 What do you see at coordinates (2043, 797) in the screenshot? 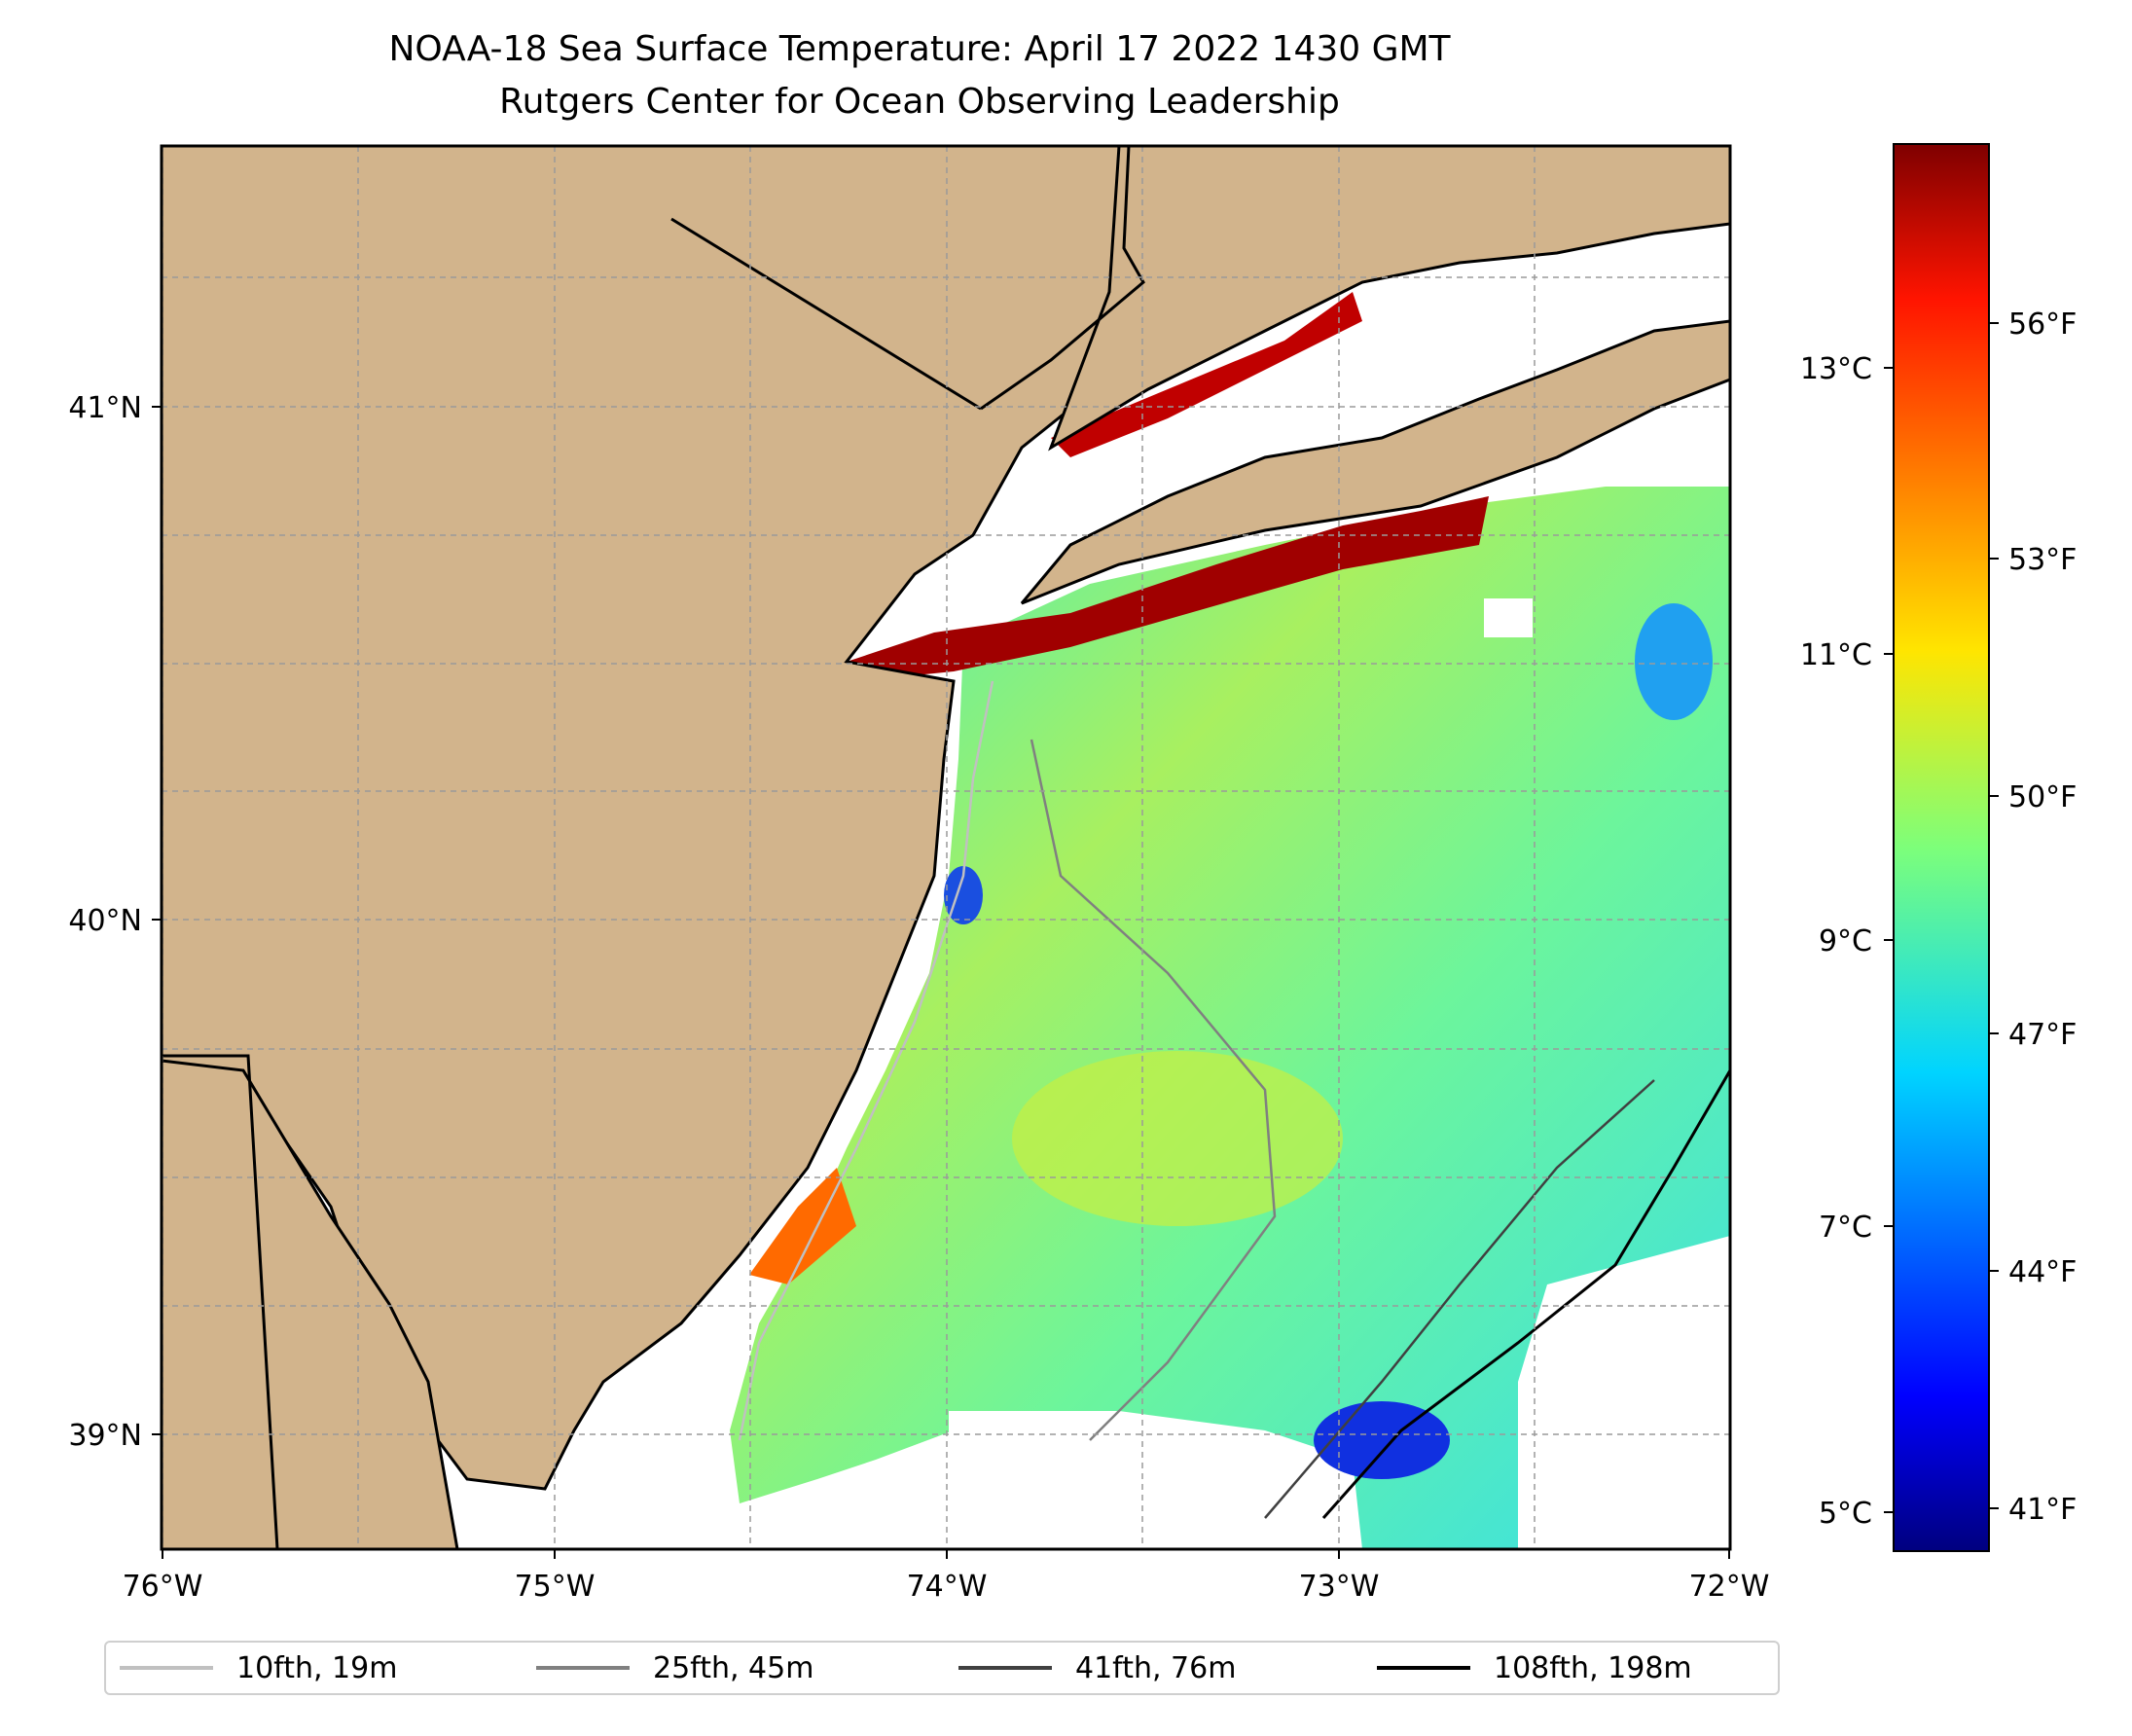
I see `colorbar-fahrenheit-label: 50°F` at bounding box center [2043, 797].